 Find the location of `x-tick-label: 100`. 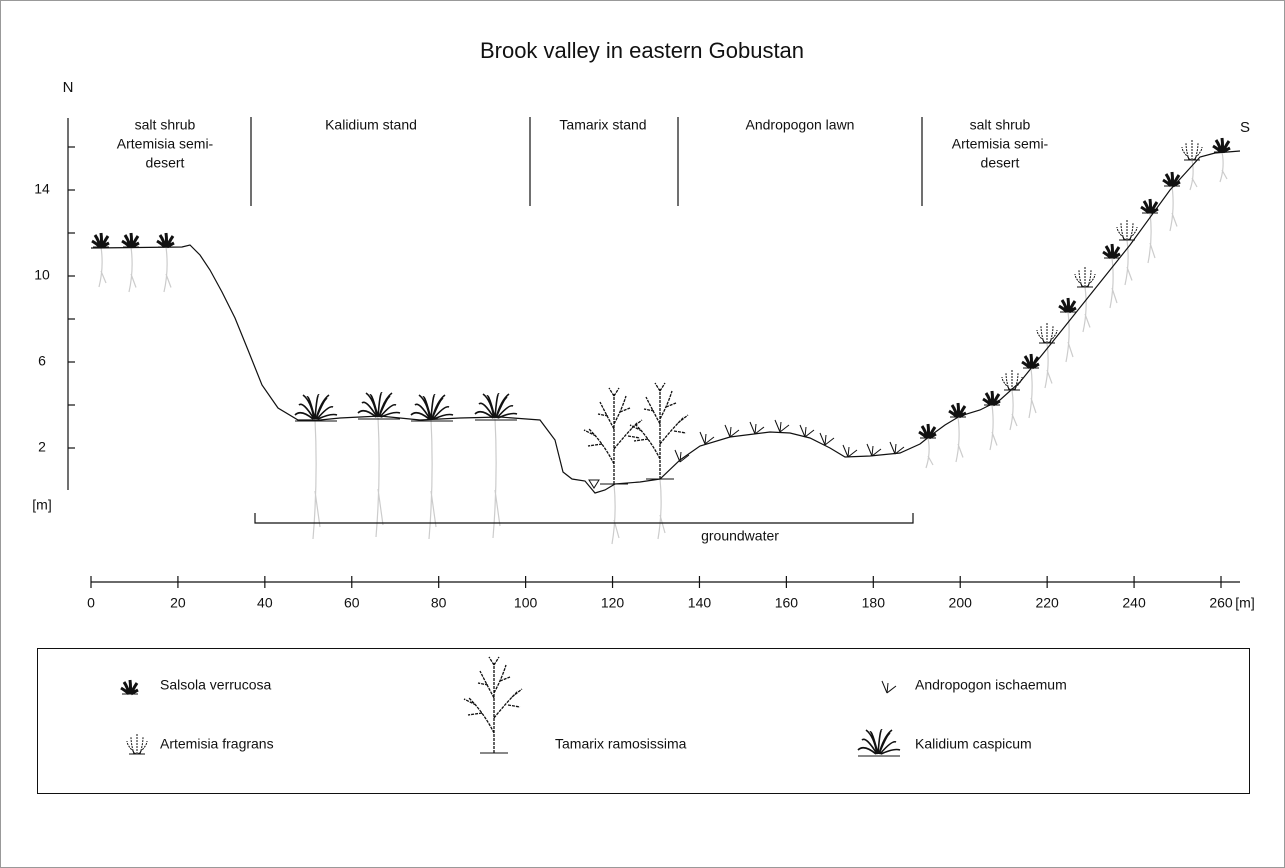

x-tick-label: 100 is located at coordinates (526, 603).